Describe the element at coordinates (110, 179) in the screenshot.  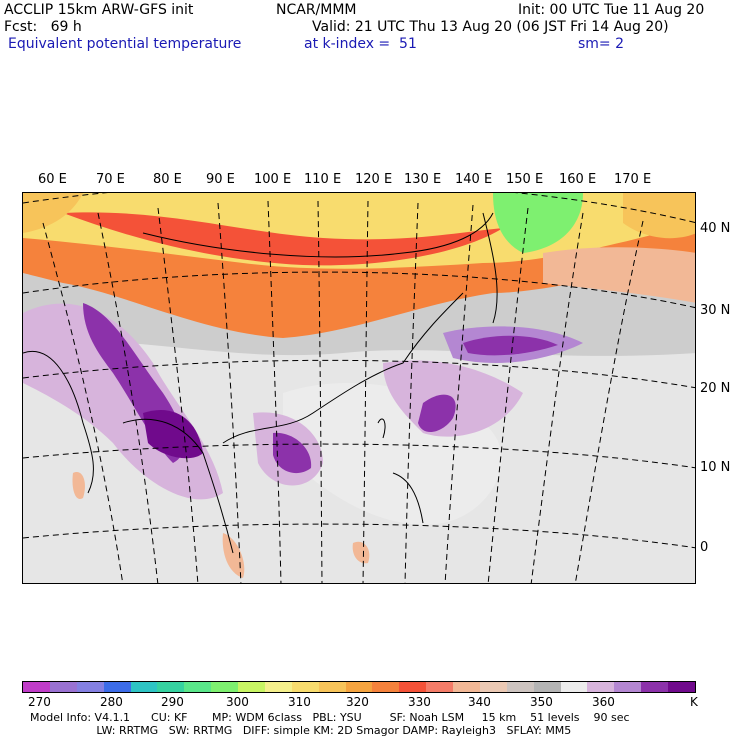
I see `lon-label: 70 E` at that location.